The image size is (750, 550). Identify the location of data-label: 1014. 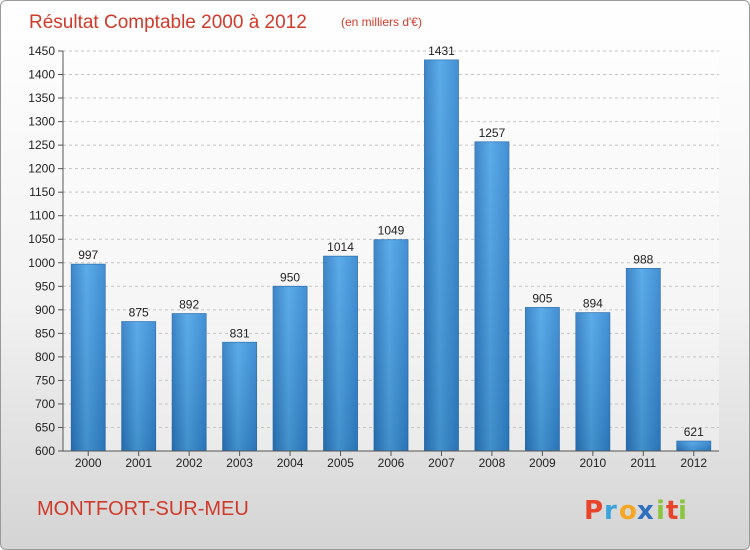
(340, 247).